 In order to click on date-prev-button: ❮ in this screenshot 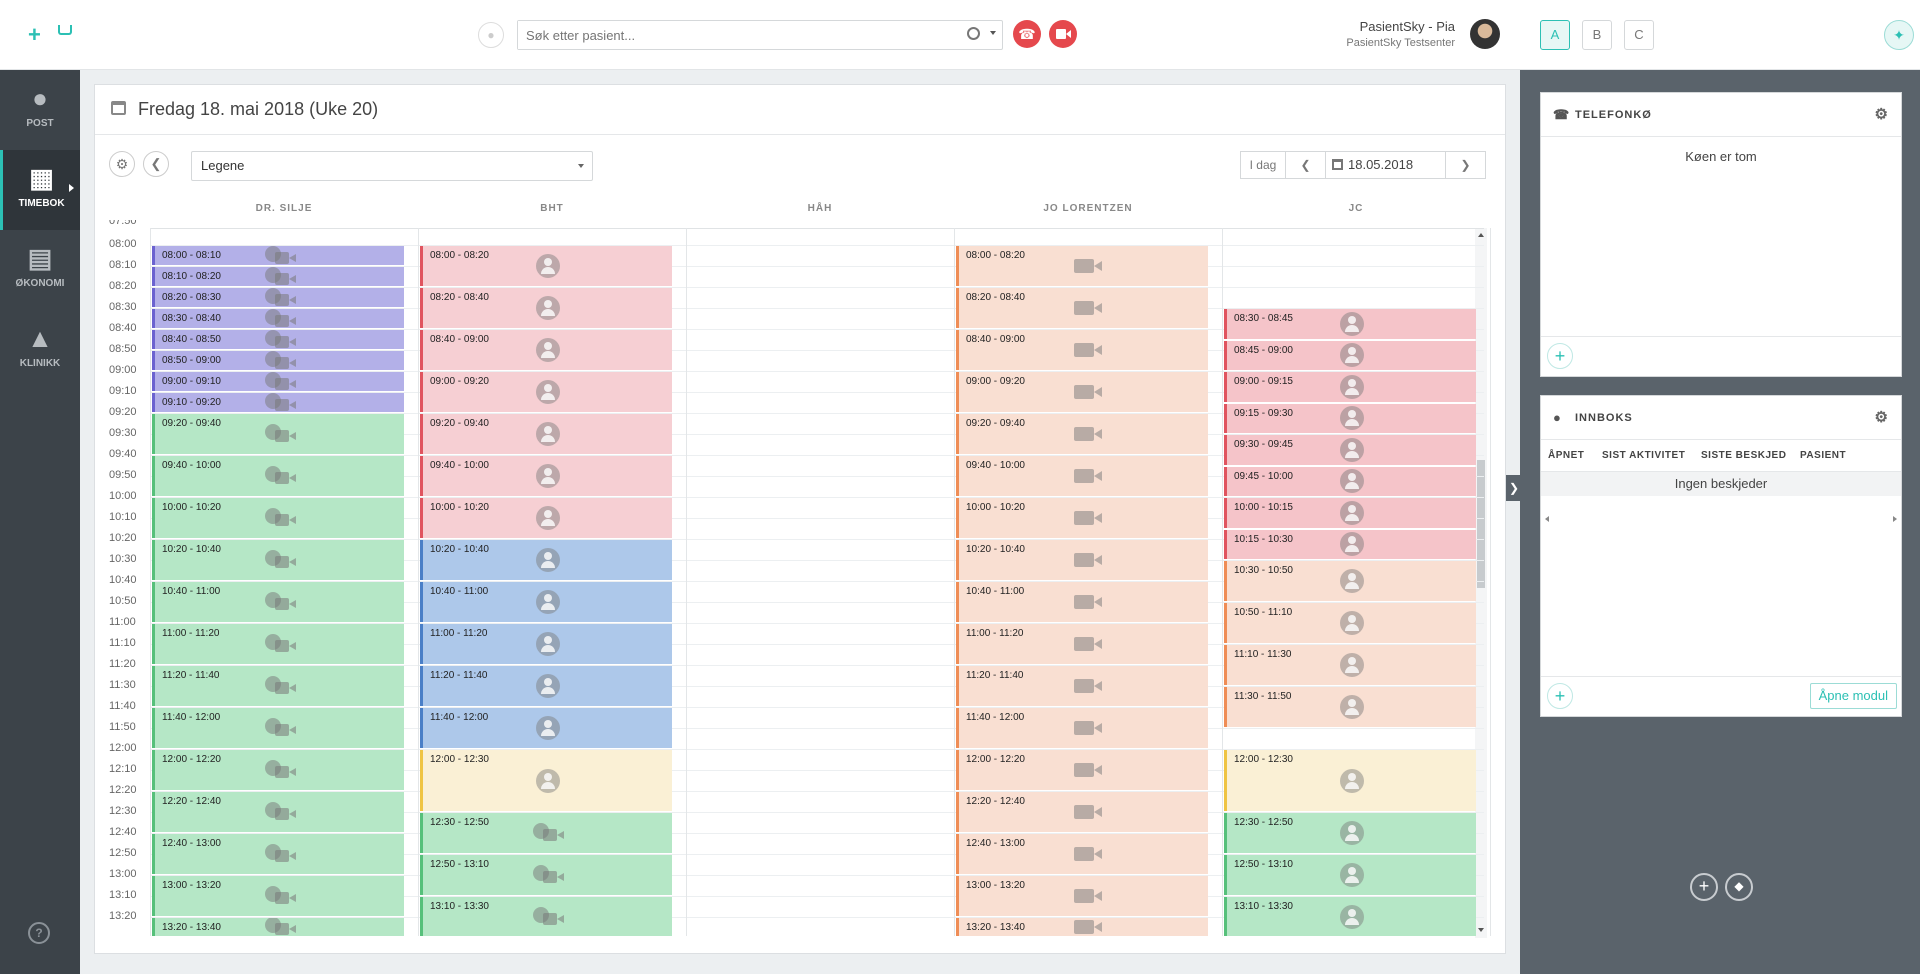, I will do `click(1306, 165)`.